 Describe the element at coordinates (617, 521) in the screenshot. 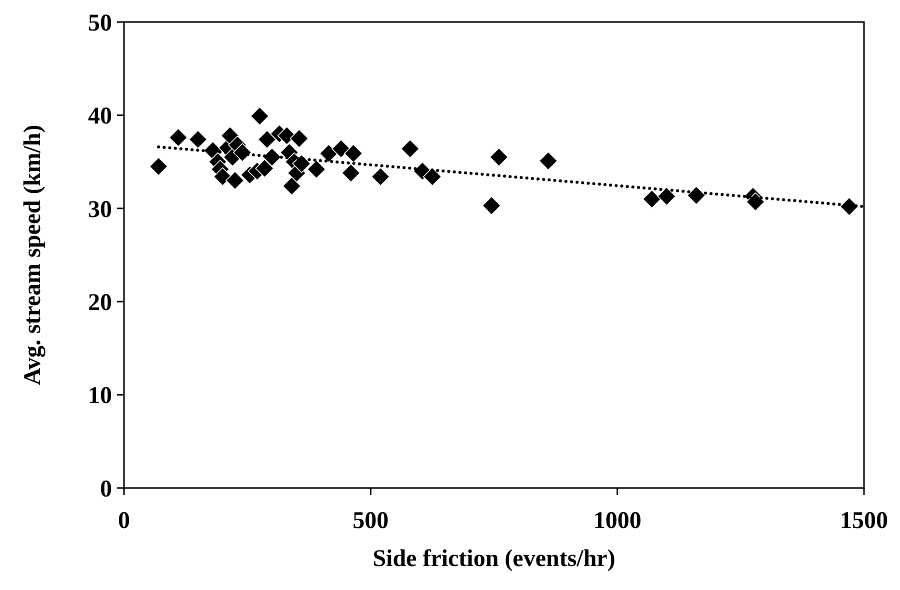

I see `x-tick-label: 1000` at that location.